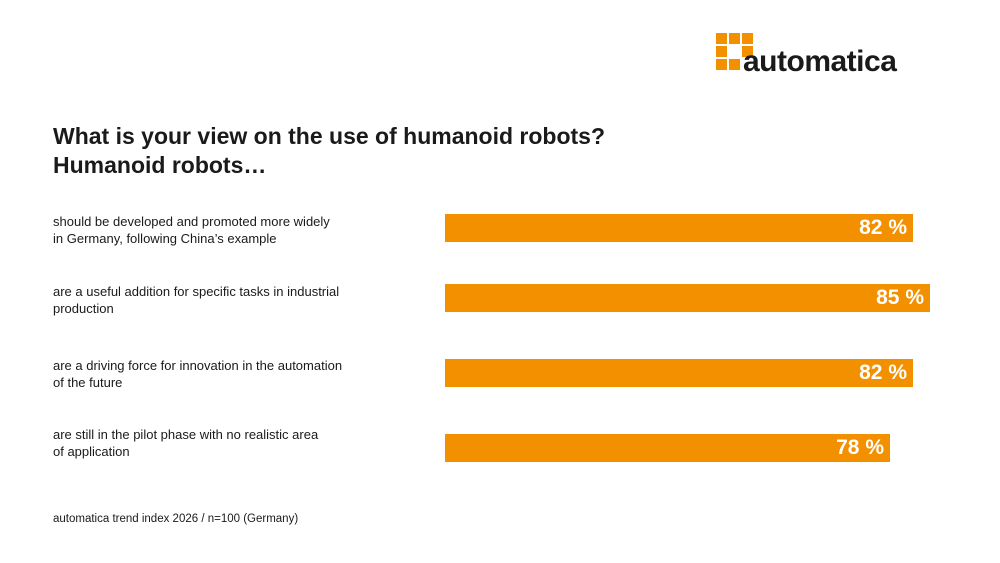  I want to click on bar-1-value-label: 82 %, so click(883, 227).